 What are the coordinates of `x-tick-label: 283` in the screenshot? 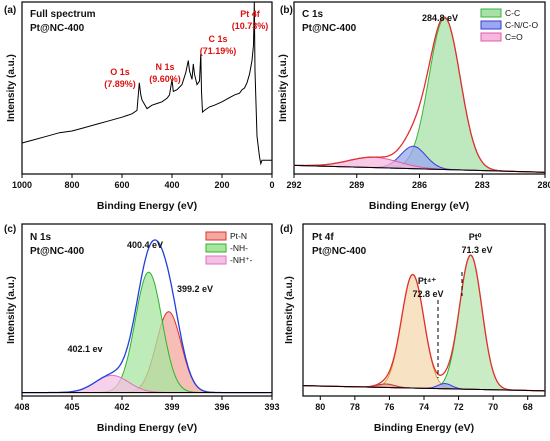 It's located at (482, 185).